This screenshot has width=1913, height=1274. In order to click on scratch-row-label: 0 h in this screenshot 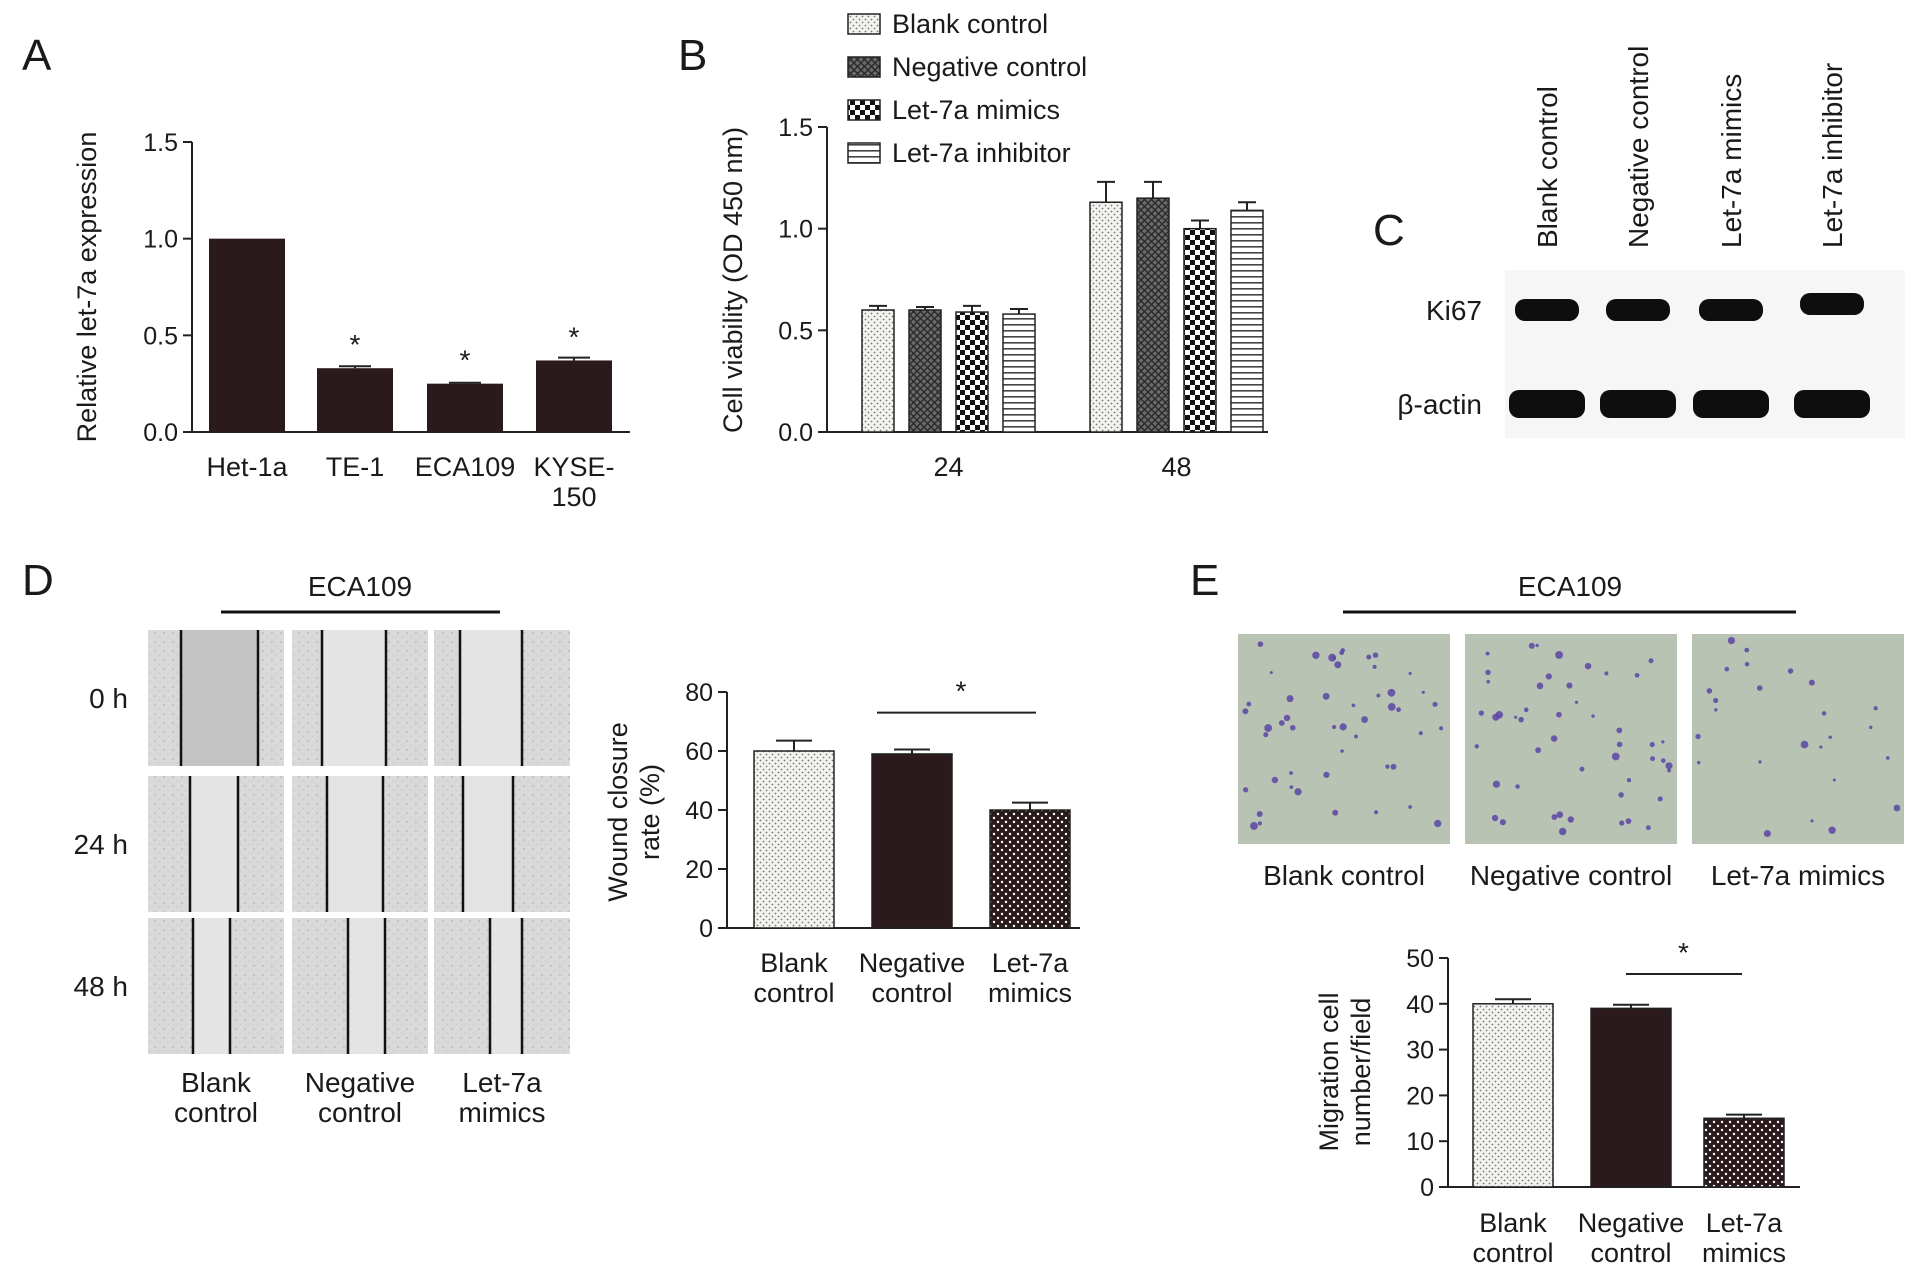, I will do `click(108, 698)`.